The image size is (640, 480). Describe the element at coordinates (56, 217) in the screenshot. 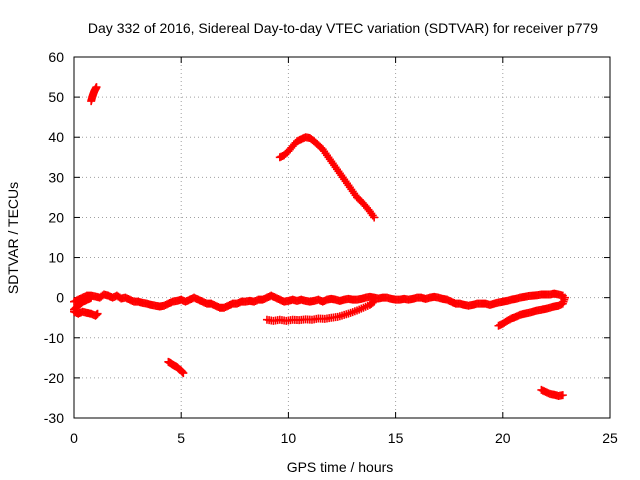

I see `y-tick-label: 20` at that location.